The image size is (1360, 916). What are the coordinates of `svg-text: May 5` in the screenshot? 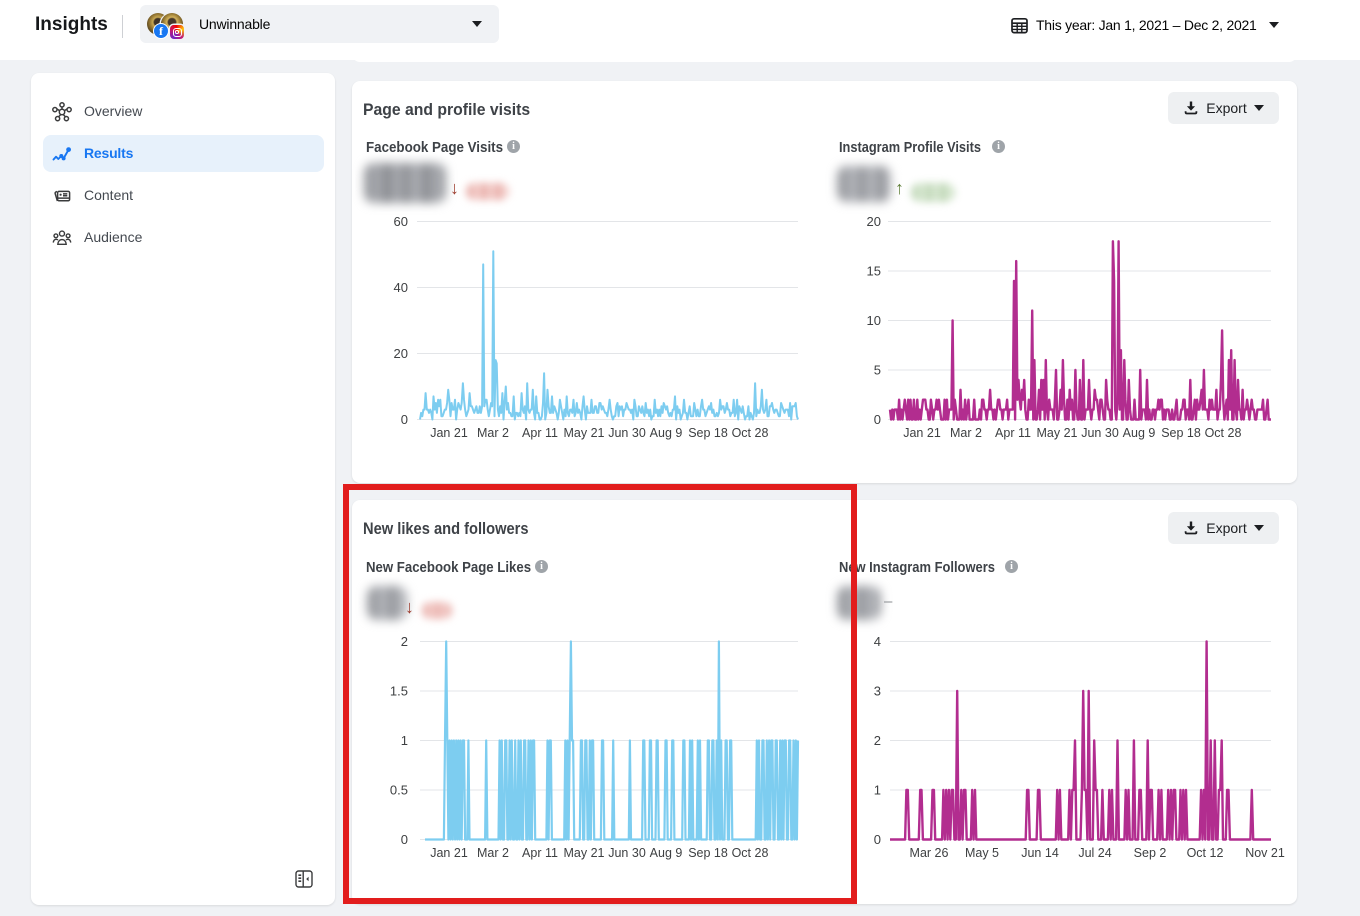 It's located at (982, 853).